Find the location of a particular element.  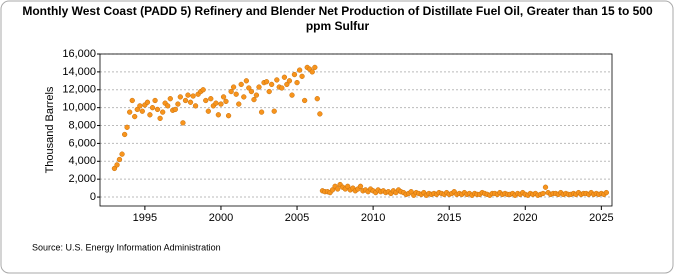

y-tick-label: 4,000 is located at coordinates (82, 161).